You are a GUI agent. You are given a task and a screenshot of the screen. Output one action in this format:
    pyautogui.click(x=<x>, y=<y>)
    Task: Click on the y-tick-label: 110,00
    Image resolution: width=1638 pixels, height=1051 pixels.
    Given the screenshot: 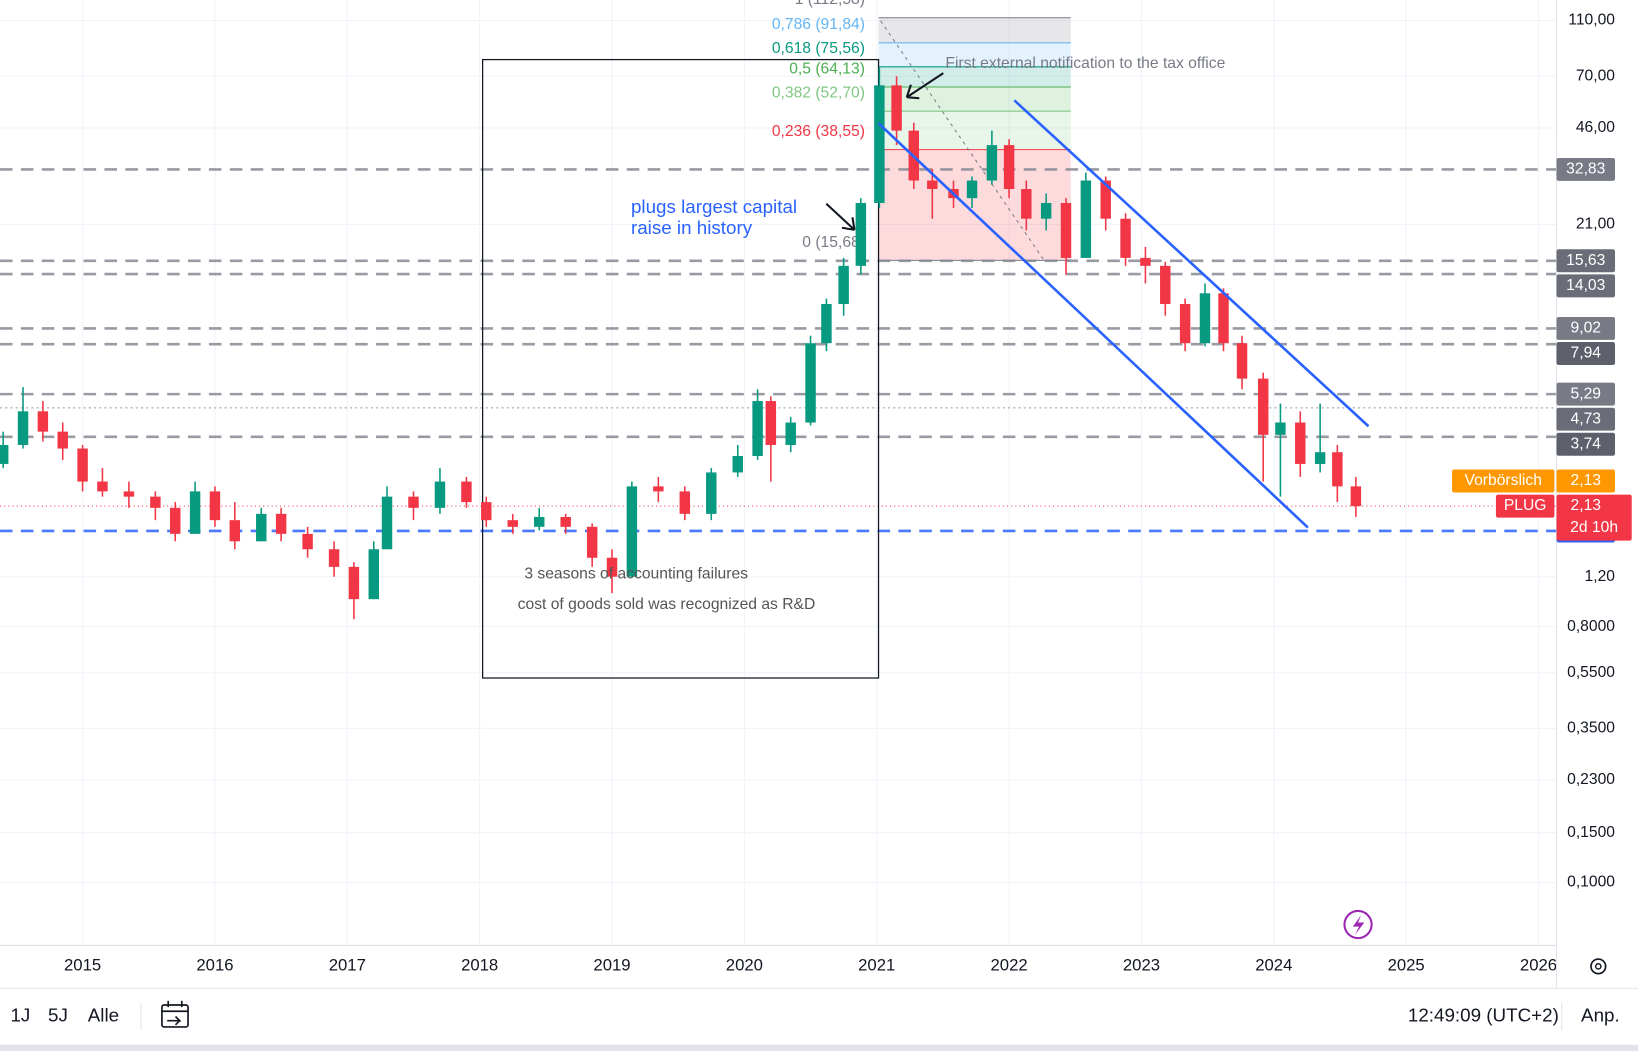 What is the action you would take?
    pyautogui.click(x=1591, y=20)
    